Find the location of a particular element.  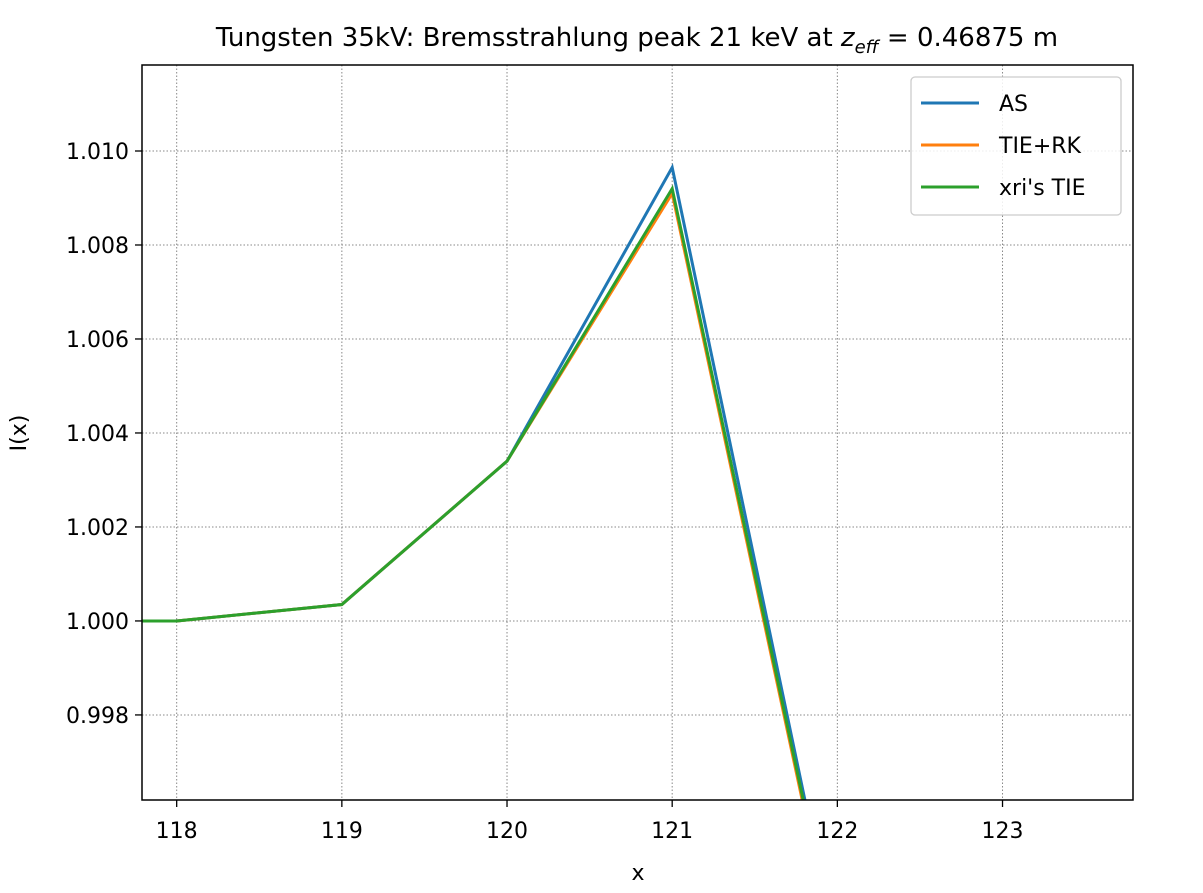

legend-label: xri's TIE is located at coordinates (1042, 188).